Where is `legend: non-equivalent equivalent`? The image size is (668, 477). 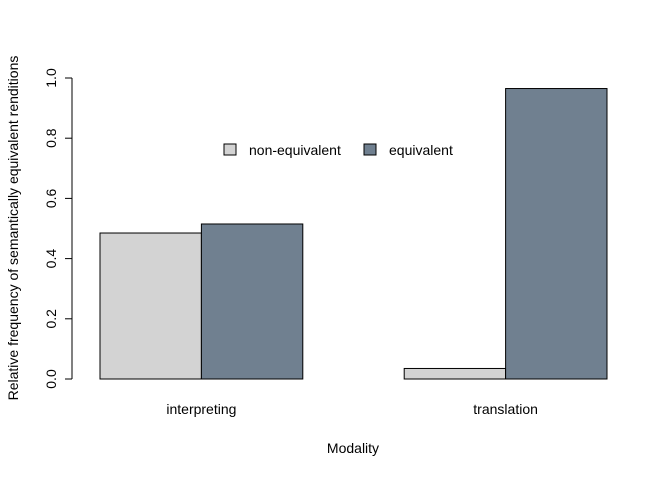
legend: non-equivalent equivalent is located at coordinates (338, 150).